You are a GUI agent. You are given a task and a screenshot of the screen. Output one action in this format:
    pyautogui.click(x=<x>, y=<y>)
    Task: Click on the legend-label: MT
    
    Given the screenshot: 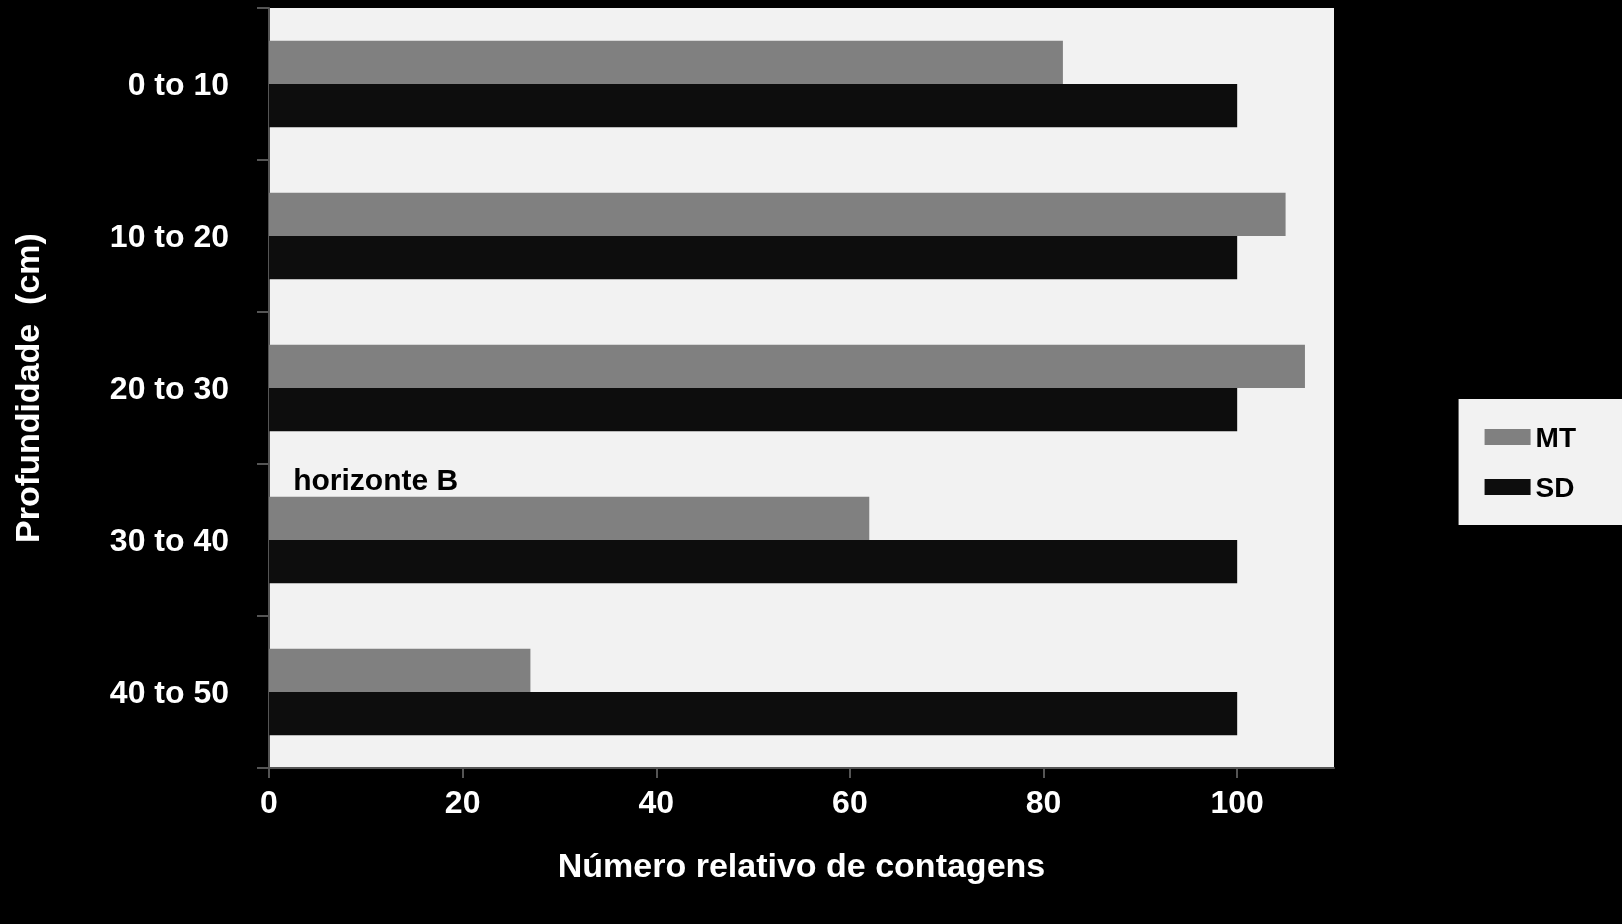 What is the action you would take?
    pyautogui.click(x=1556, y=437)
    